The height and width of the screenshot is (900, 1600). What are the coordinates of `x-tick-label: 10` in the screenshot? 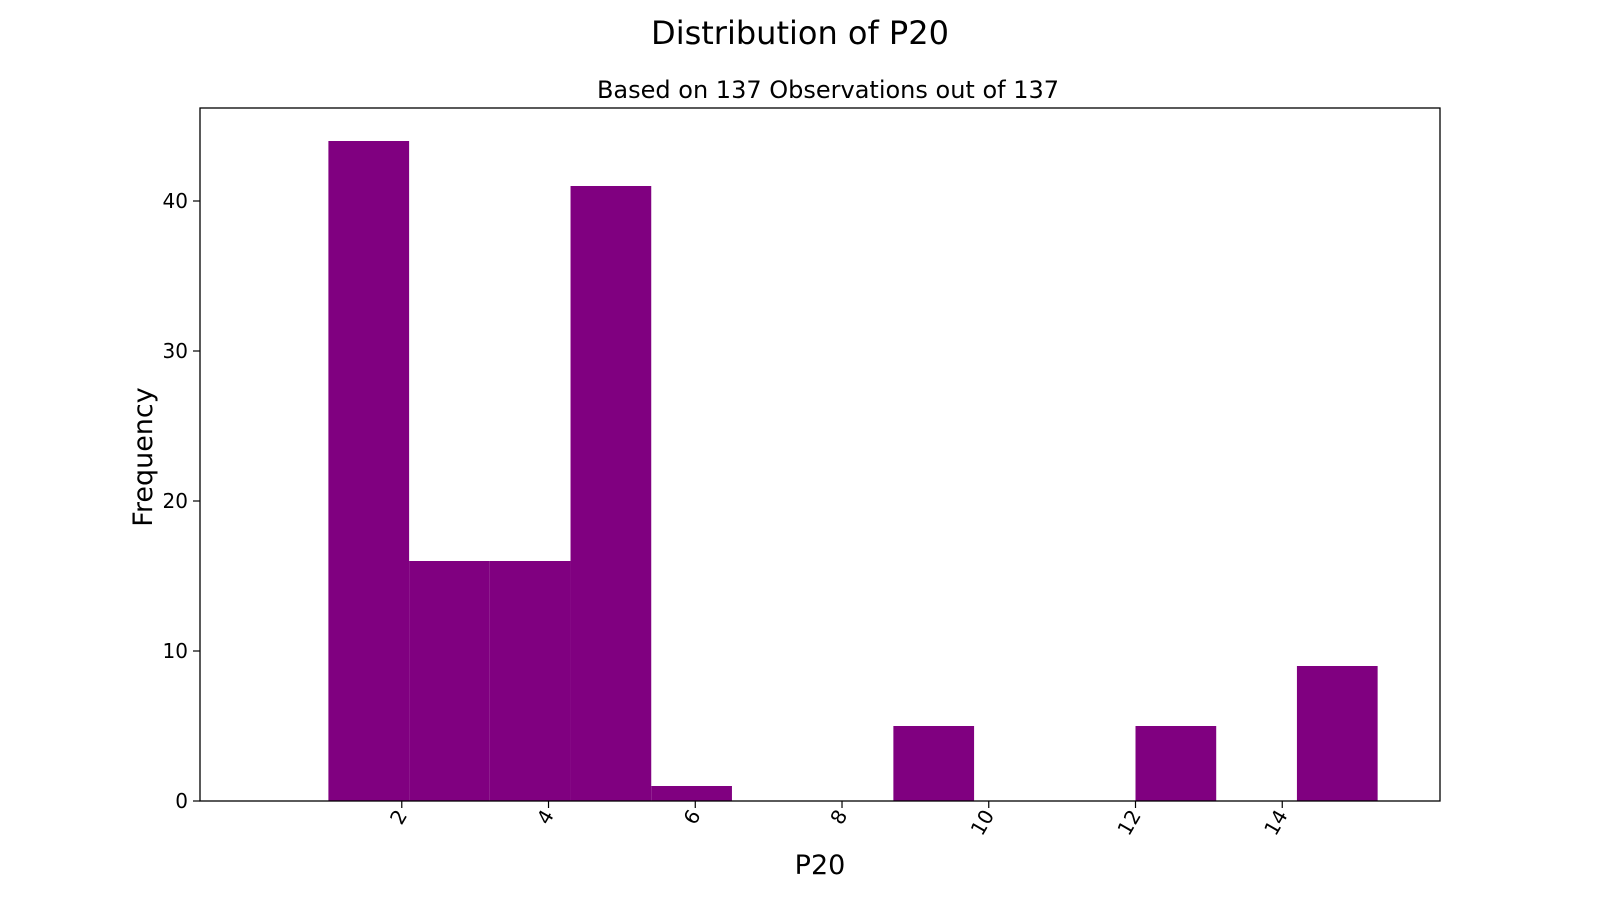 It's located at (983, 823).